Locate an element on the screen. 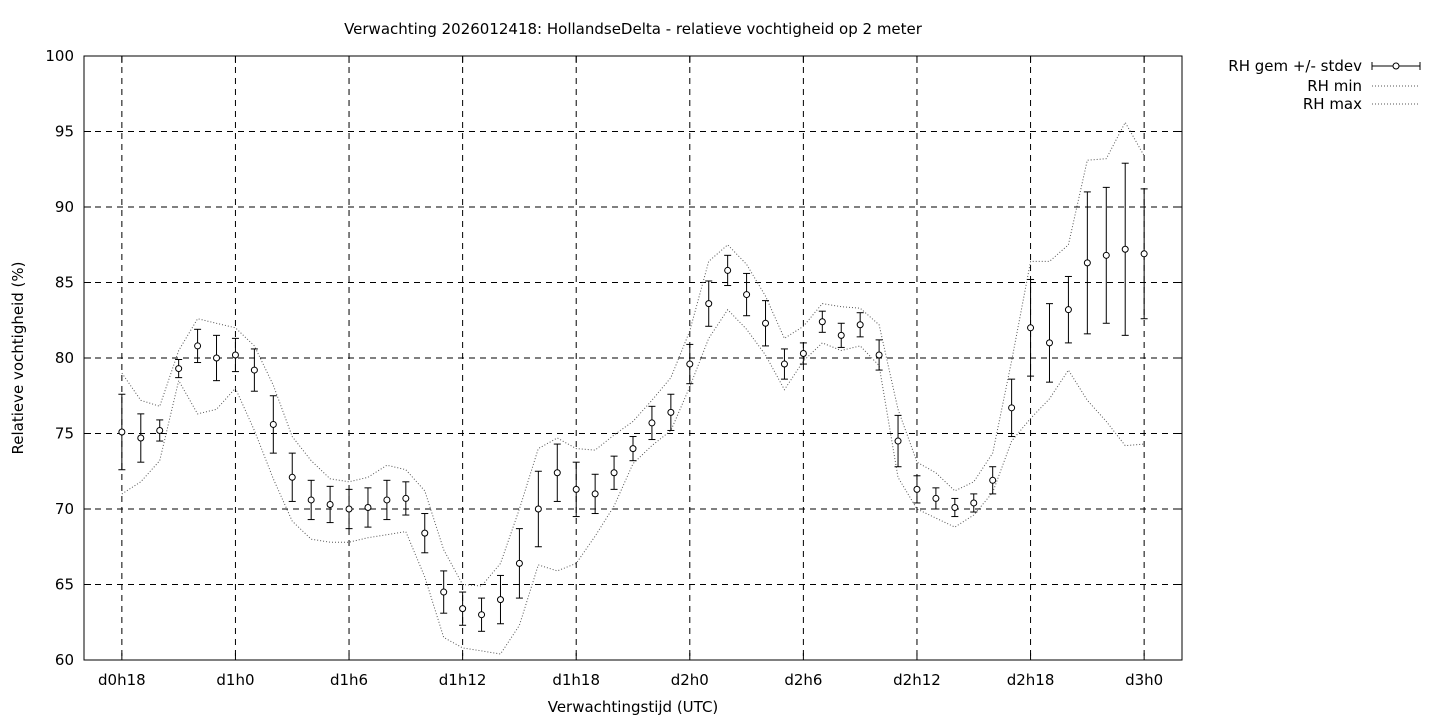 This screenshot has width=1440, height=720. y-tick-label: 60 is located at coordinates (64, 660).